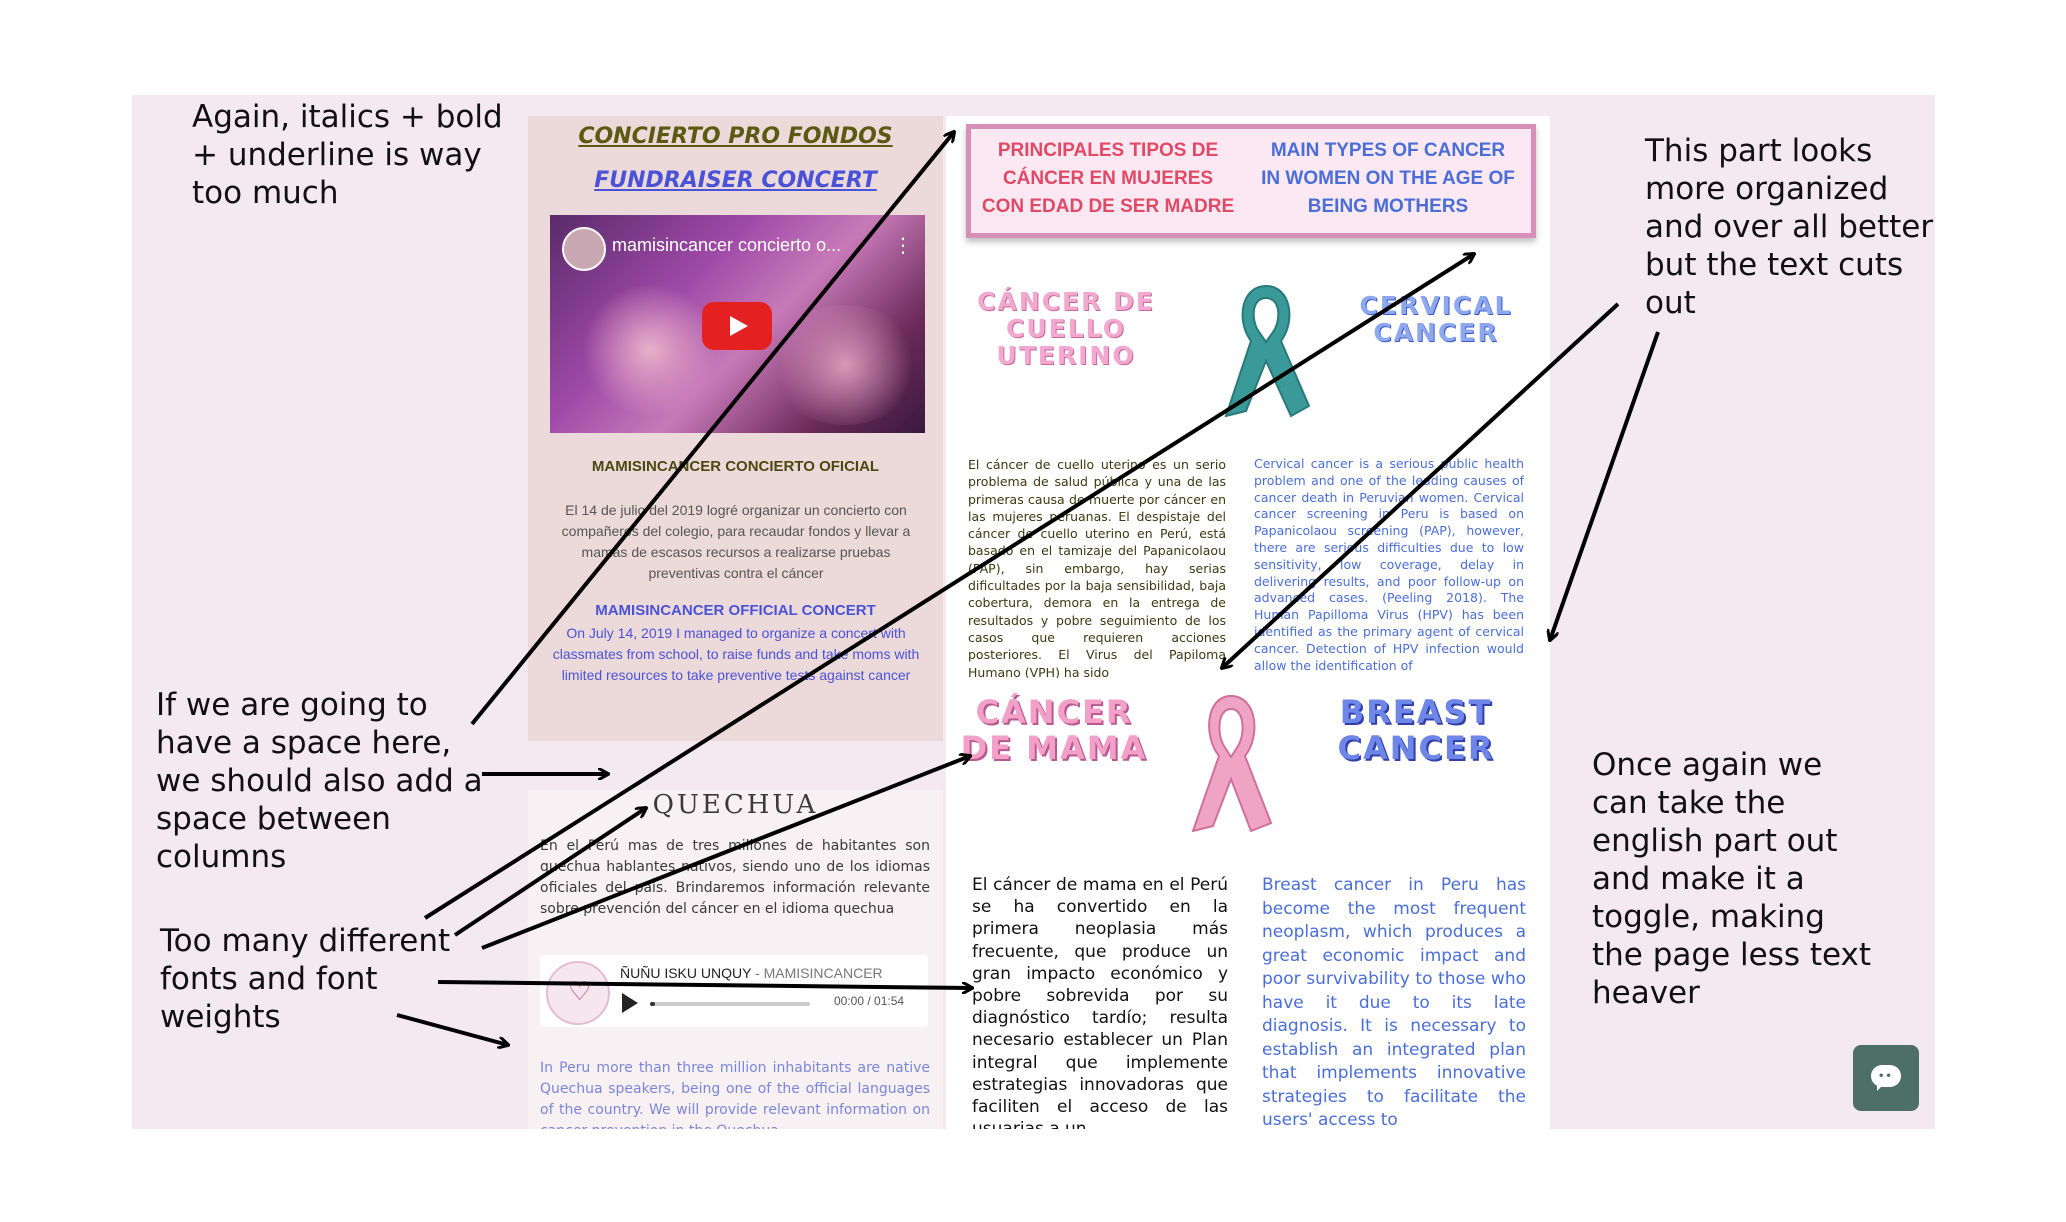 Image resolution: width=2066 pixels, height=1222 pixels. I want to click on breast-title-en: BREAST CANCER, so click(1416, 730).